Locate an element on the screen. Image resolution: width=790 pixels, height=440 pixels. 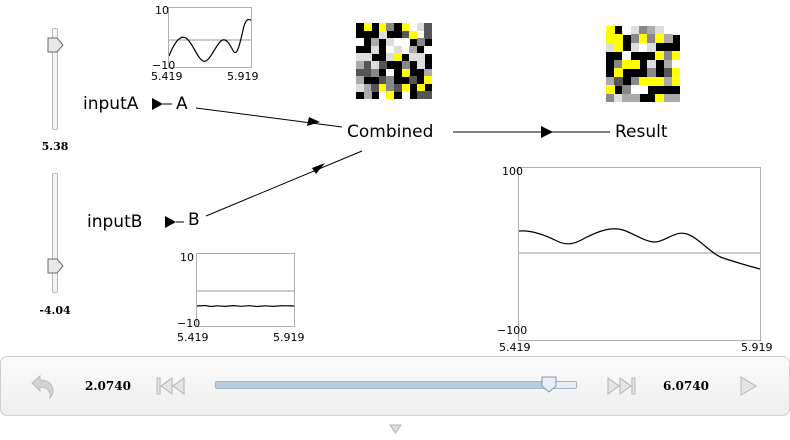
node-input-b: inputB is located at coordinates (115, 222).